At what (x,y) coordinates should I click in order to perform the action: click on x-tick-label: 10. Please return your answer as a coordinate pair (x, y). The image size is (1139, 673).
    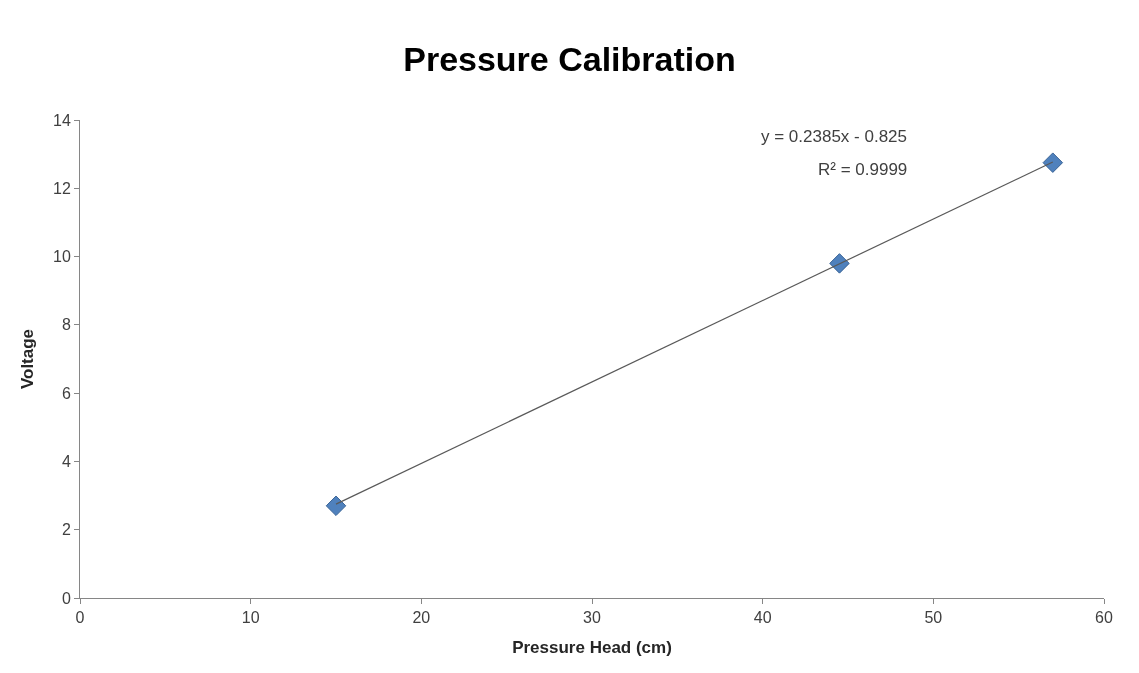
    Looking at the image, I should click on (250, 618).